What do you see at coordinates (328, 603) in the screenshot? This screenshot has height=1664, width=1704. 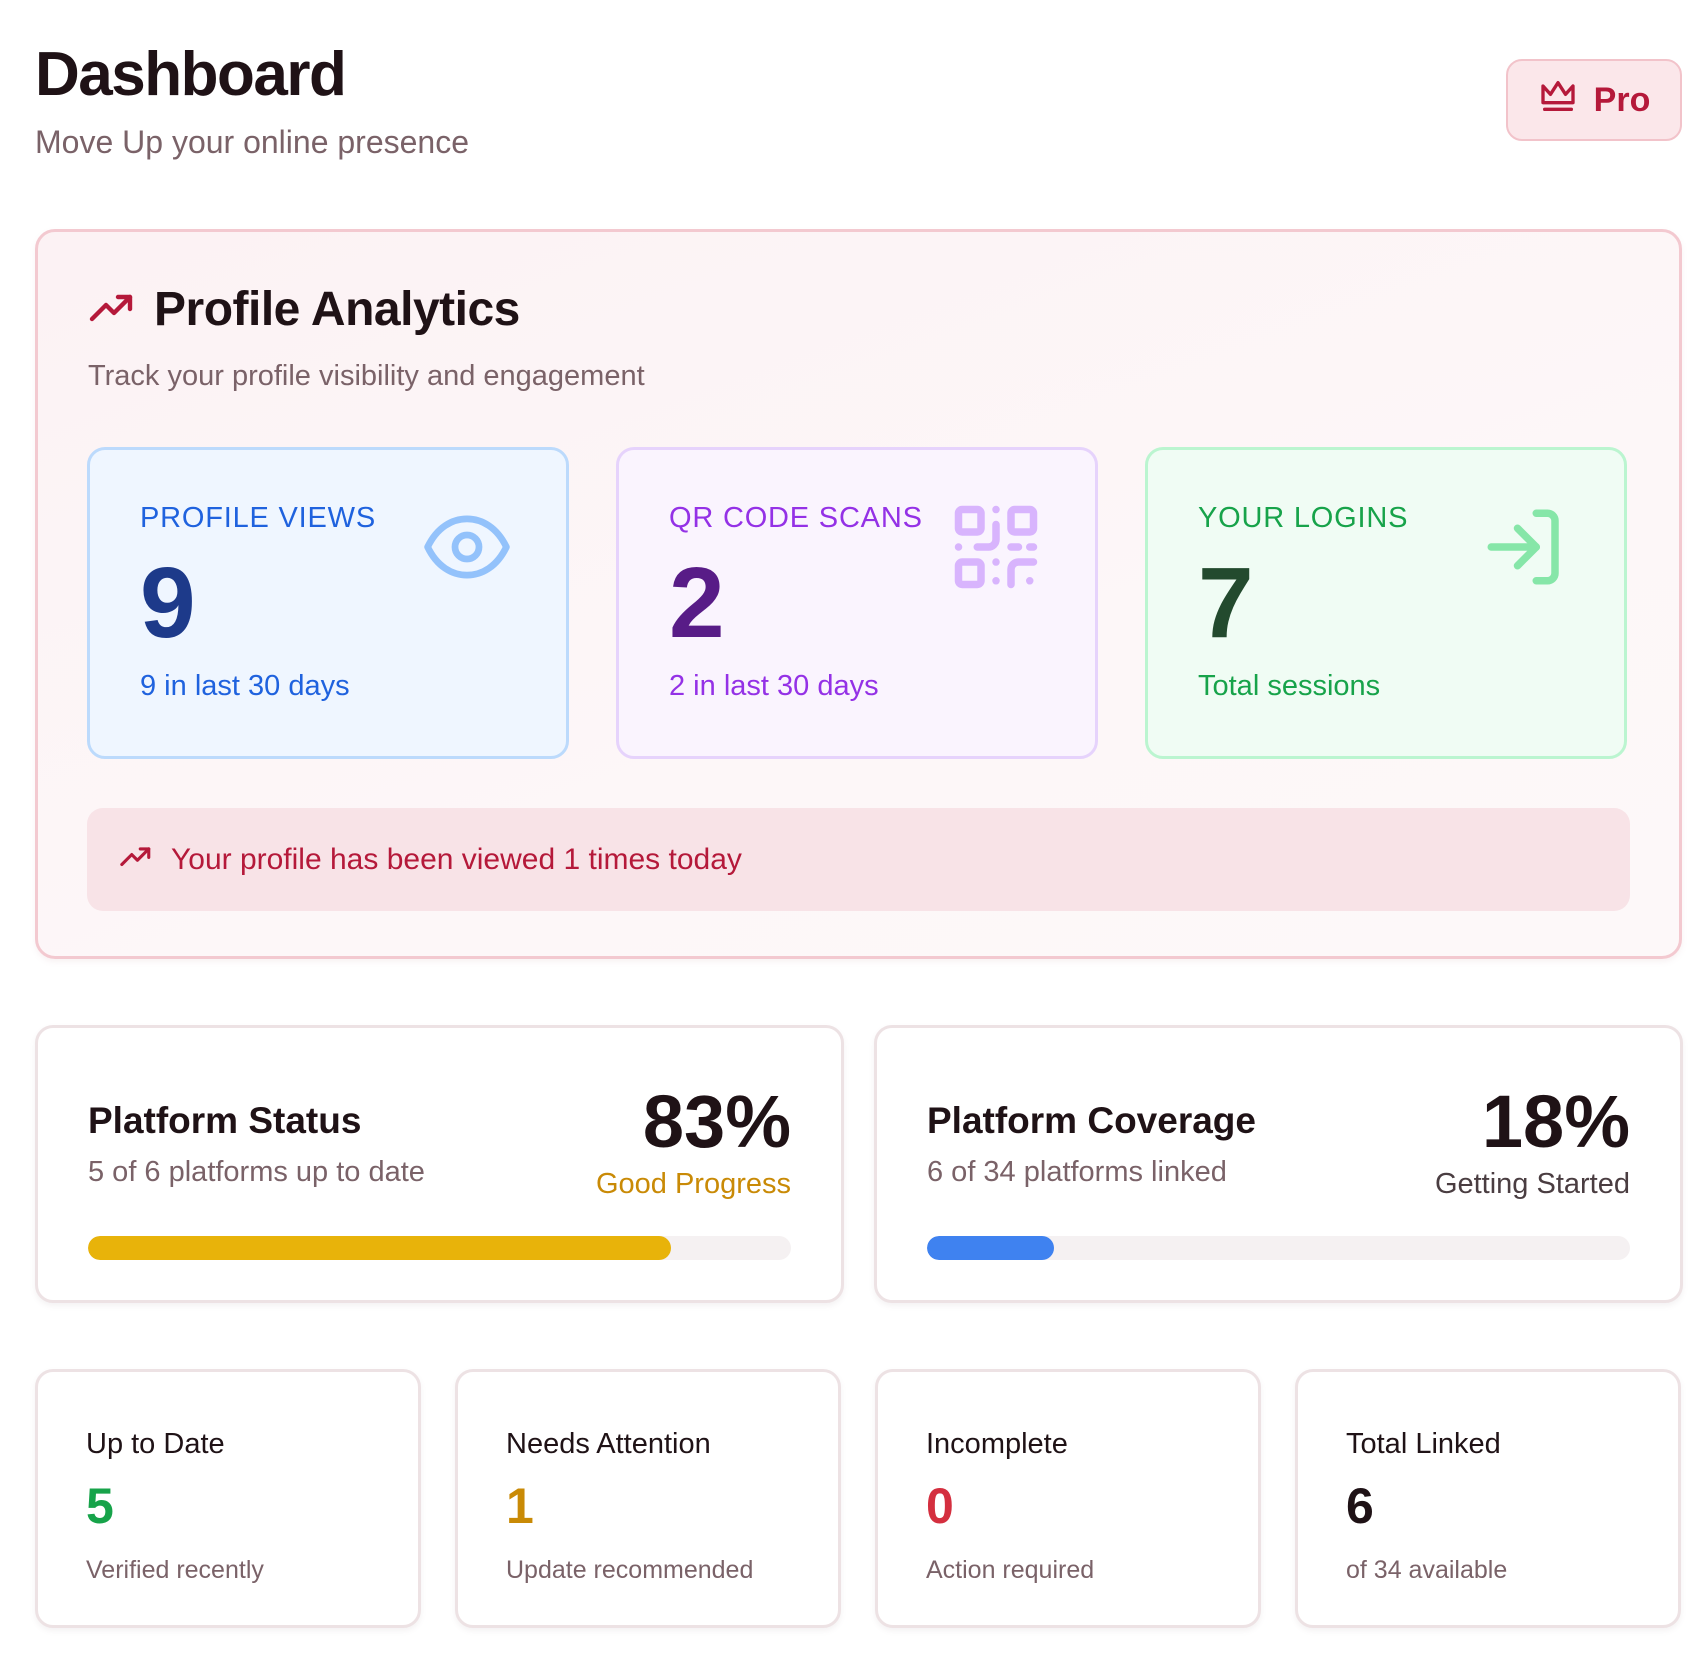 I see `profile-views-card: PROFILE VIEWS 9 9 in last 30 days` at bounding box center [328, 603].